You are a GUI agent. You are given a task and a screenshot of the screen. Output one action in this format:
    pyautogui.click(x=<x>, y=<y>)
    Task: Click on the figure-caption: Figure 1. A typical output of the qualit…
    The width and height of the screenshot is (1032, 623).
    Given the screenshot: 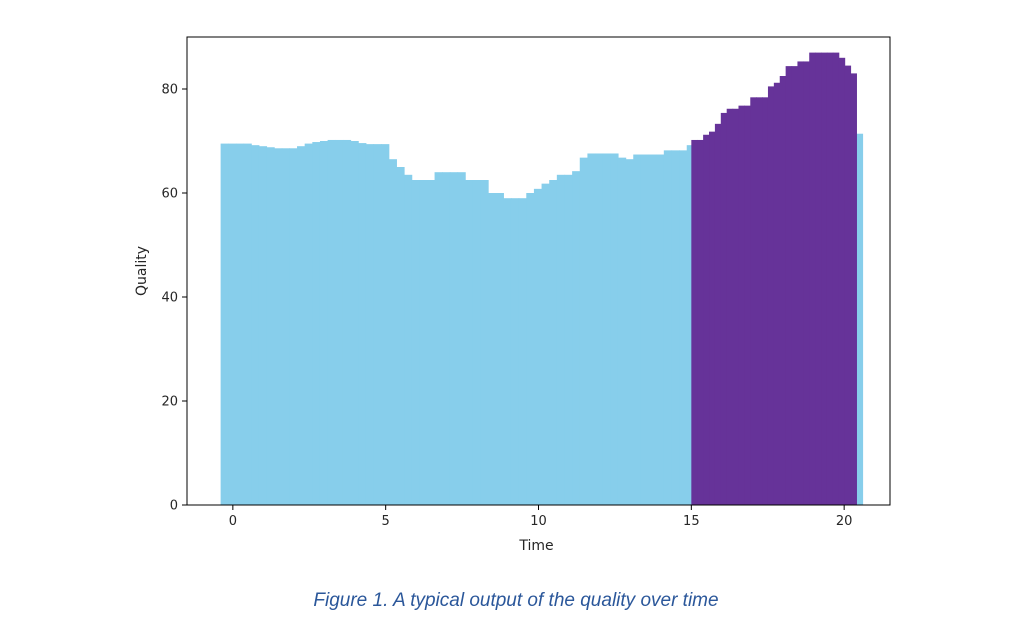 What is the action you would take?
    pyautogui.click(x=516, y=600)
    